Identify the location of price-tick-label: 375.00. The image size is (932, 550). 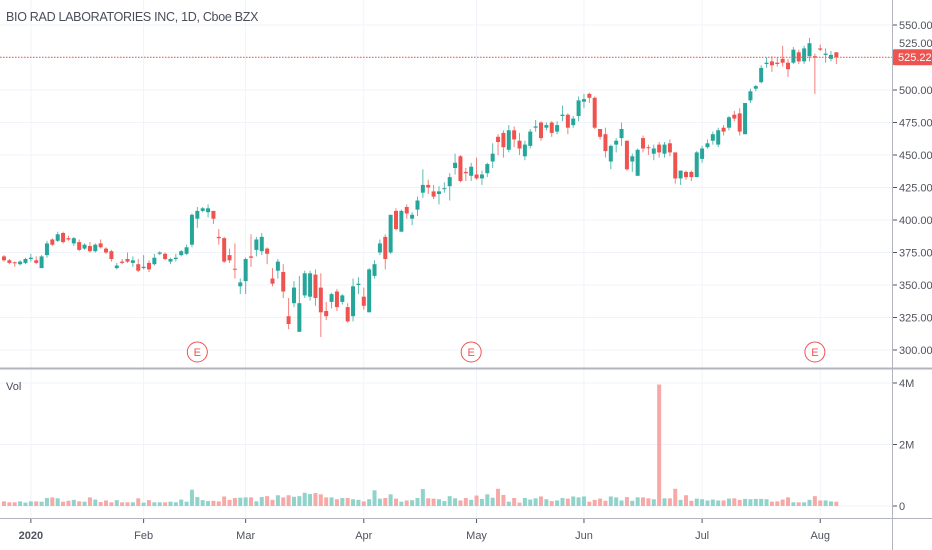
(915, 254).